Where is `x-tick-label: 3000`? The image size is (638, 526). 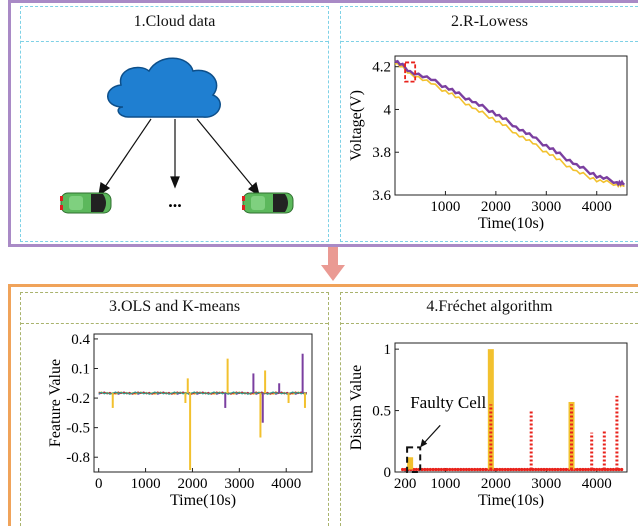 x-tick-label: 3000 is located at coordinates (546, 484).